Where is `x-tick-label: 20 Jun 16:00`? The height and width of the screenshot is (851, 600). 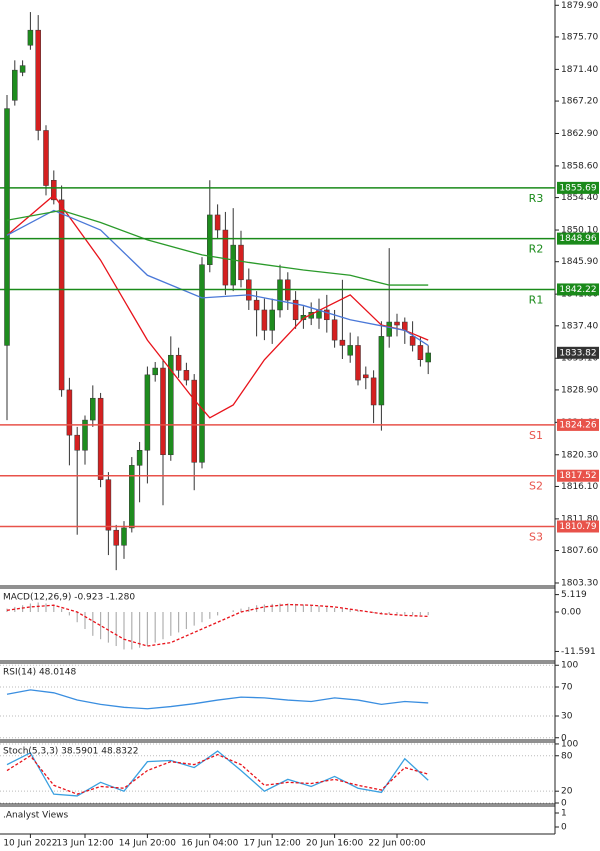
x-tick-label: 20 Jun 16:00 is located at coordinates (334, 844).